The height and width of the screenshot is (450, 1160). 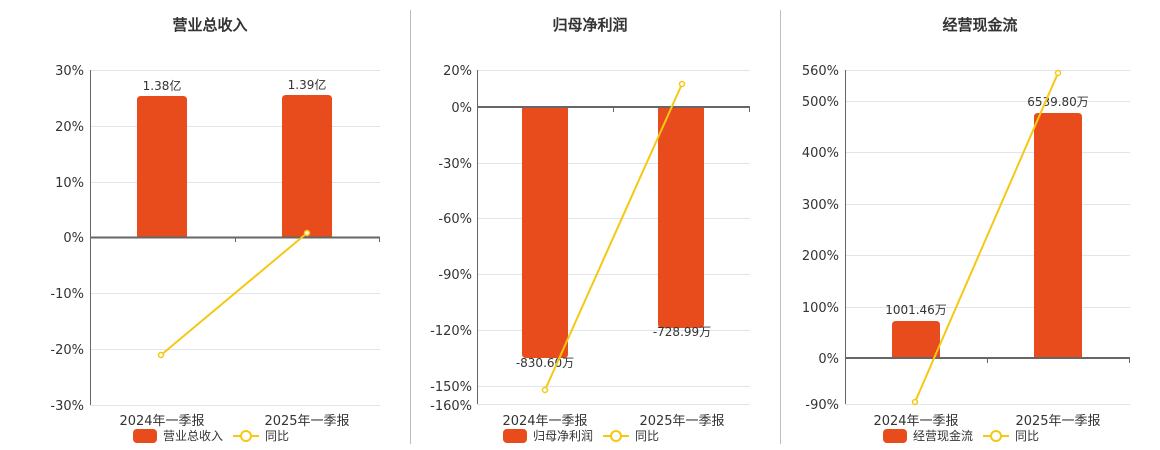 I want to click on bar-legend-label: 经营现金流, so click(x=943, y=436).